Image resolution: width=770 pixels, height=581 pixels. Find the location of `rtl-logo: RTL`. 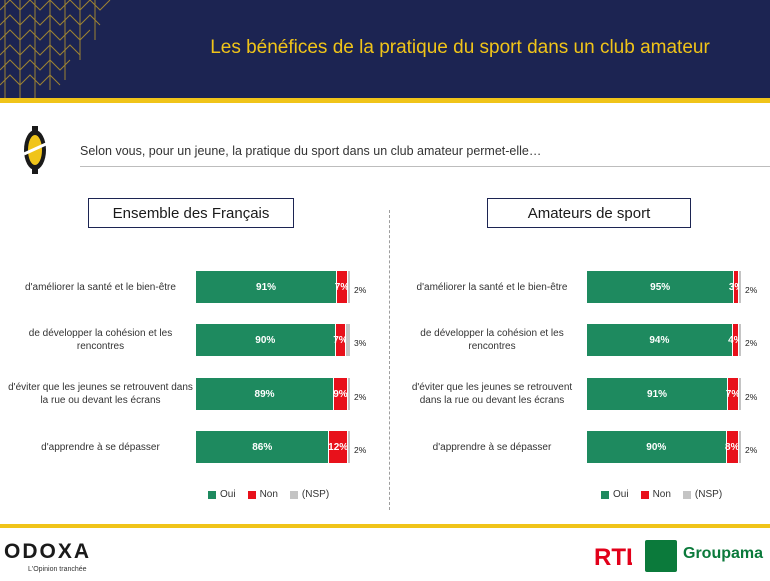

rtl-logo: RTL is located at coordinates (613, 557).